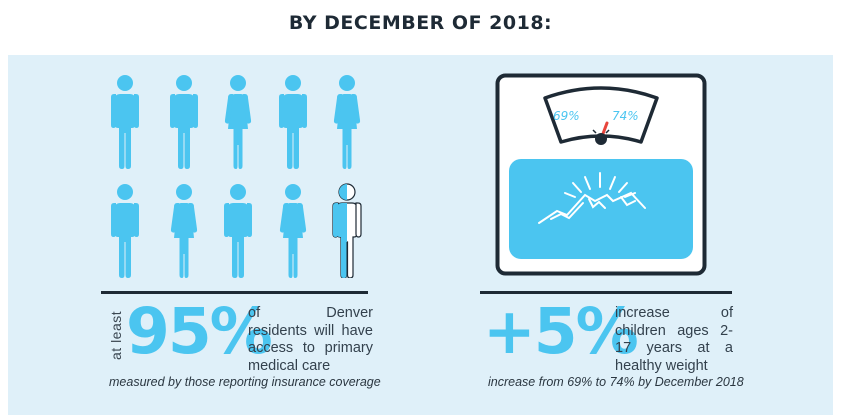 The width and height of the screenshot is (841, 420). I want to click on scale-icon: 69% 74%, so click(601, 174).